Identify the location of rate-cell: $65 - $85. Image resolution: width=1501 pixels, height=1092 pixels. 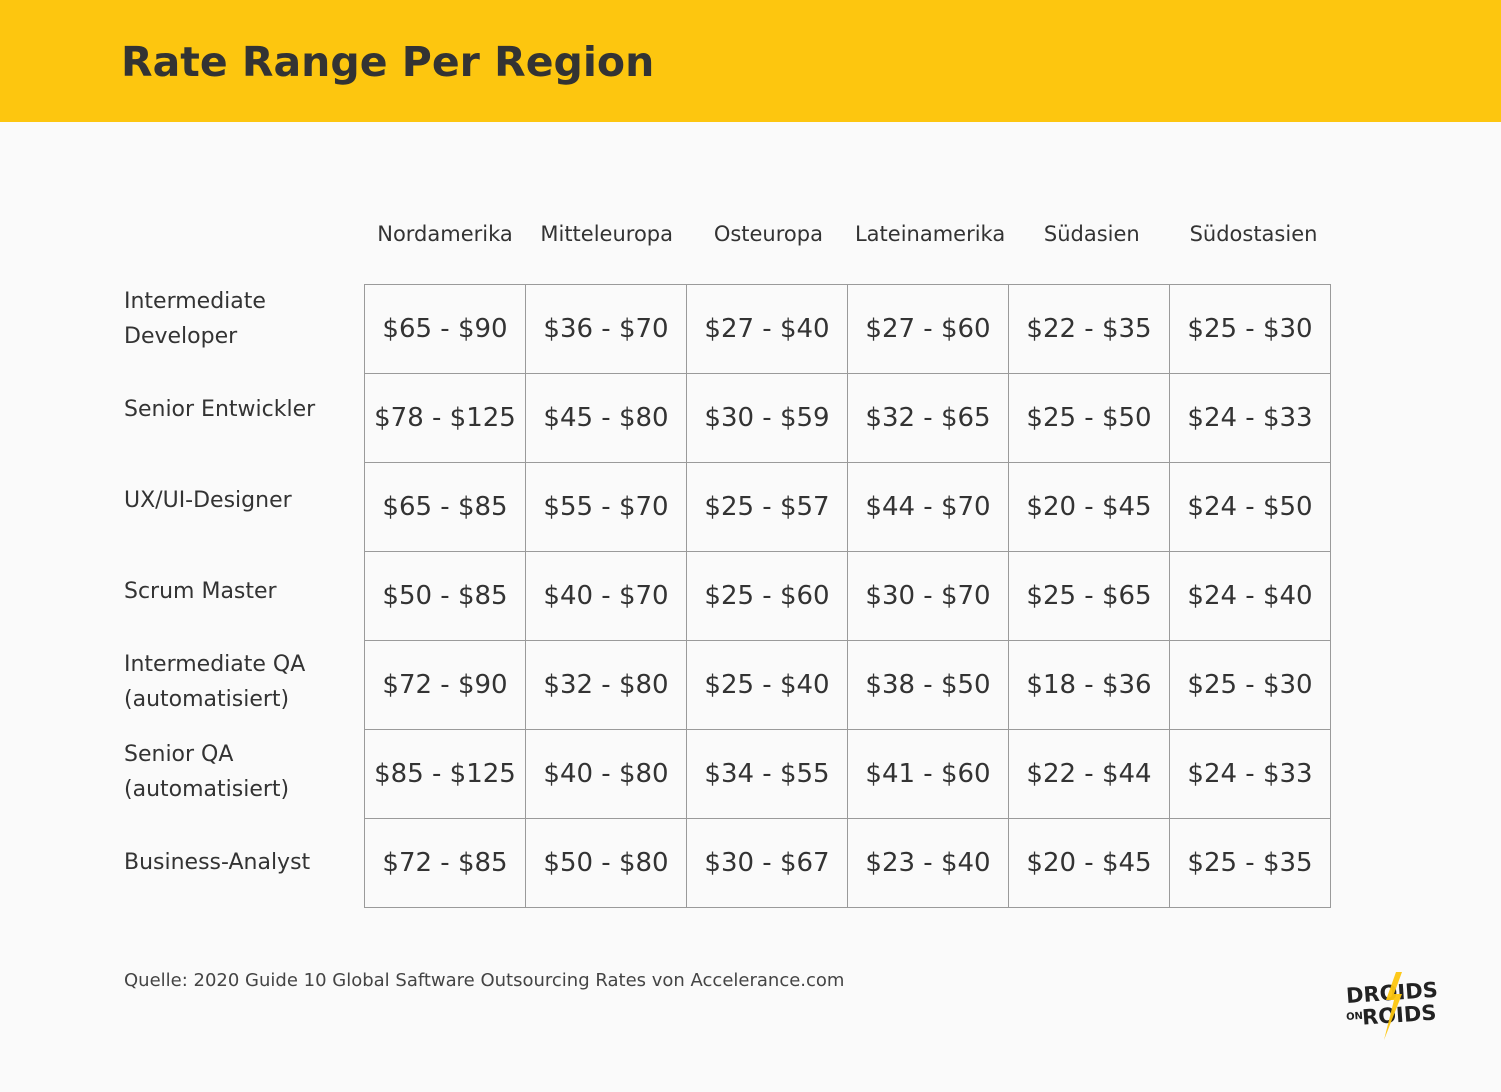
(445, 507).